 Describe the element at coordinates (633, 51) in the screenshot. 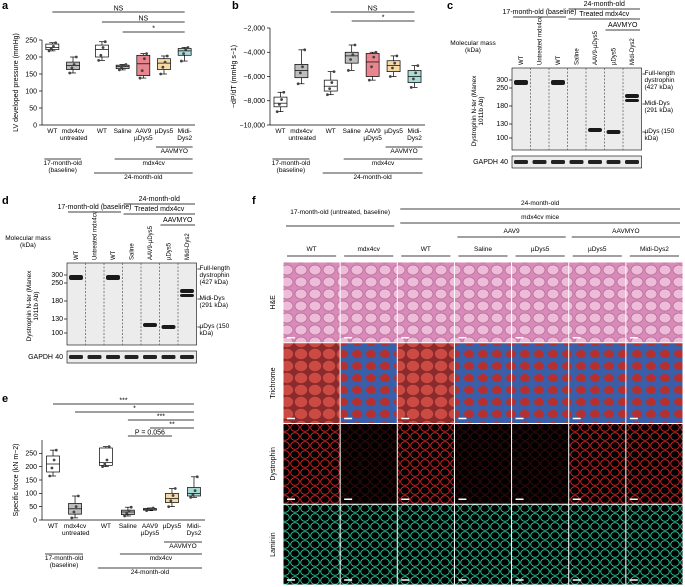

I see `lane-label: Midi-Dys2` at that location.